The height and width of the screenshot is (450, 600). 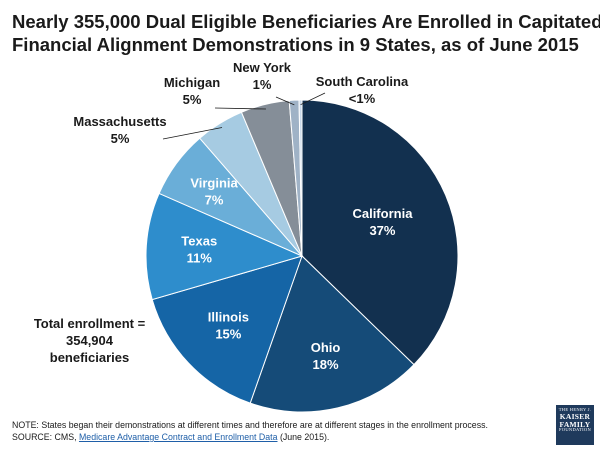 I want to click on slice-name-ohio: Ohio, so click(x=326, y=347).